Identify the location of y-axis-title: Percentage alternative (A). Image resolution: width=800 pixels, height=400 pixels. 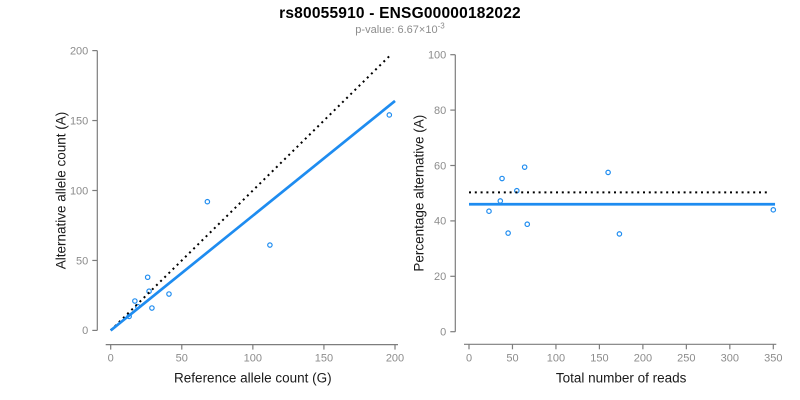
(418, 193).